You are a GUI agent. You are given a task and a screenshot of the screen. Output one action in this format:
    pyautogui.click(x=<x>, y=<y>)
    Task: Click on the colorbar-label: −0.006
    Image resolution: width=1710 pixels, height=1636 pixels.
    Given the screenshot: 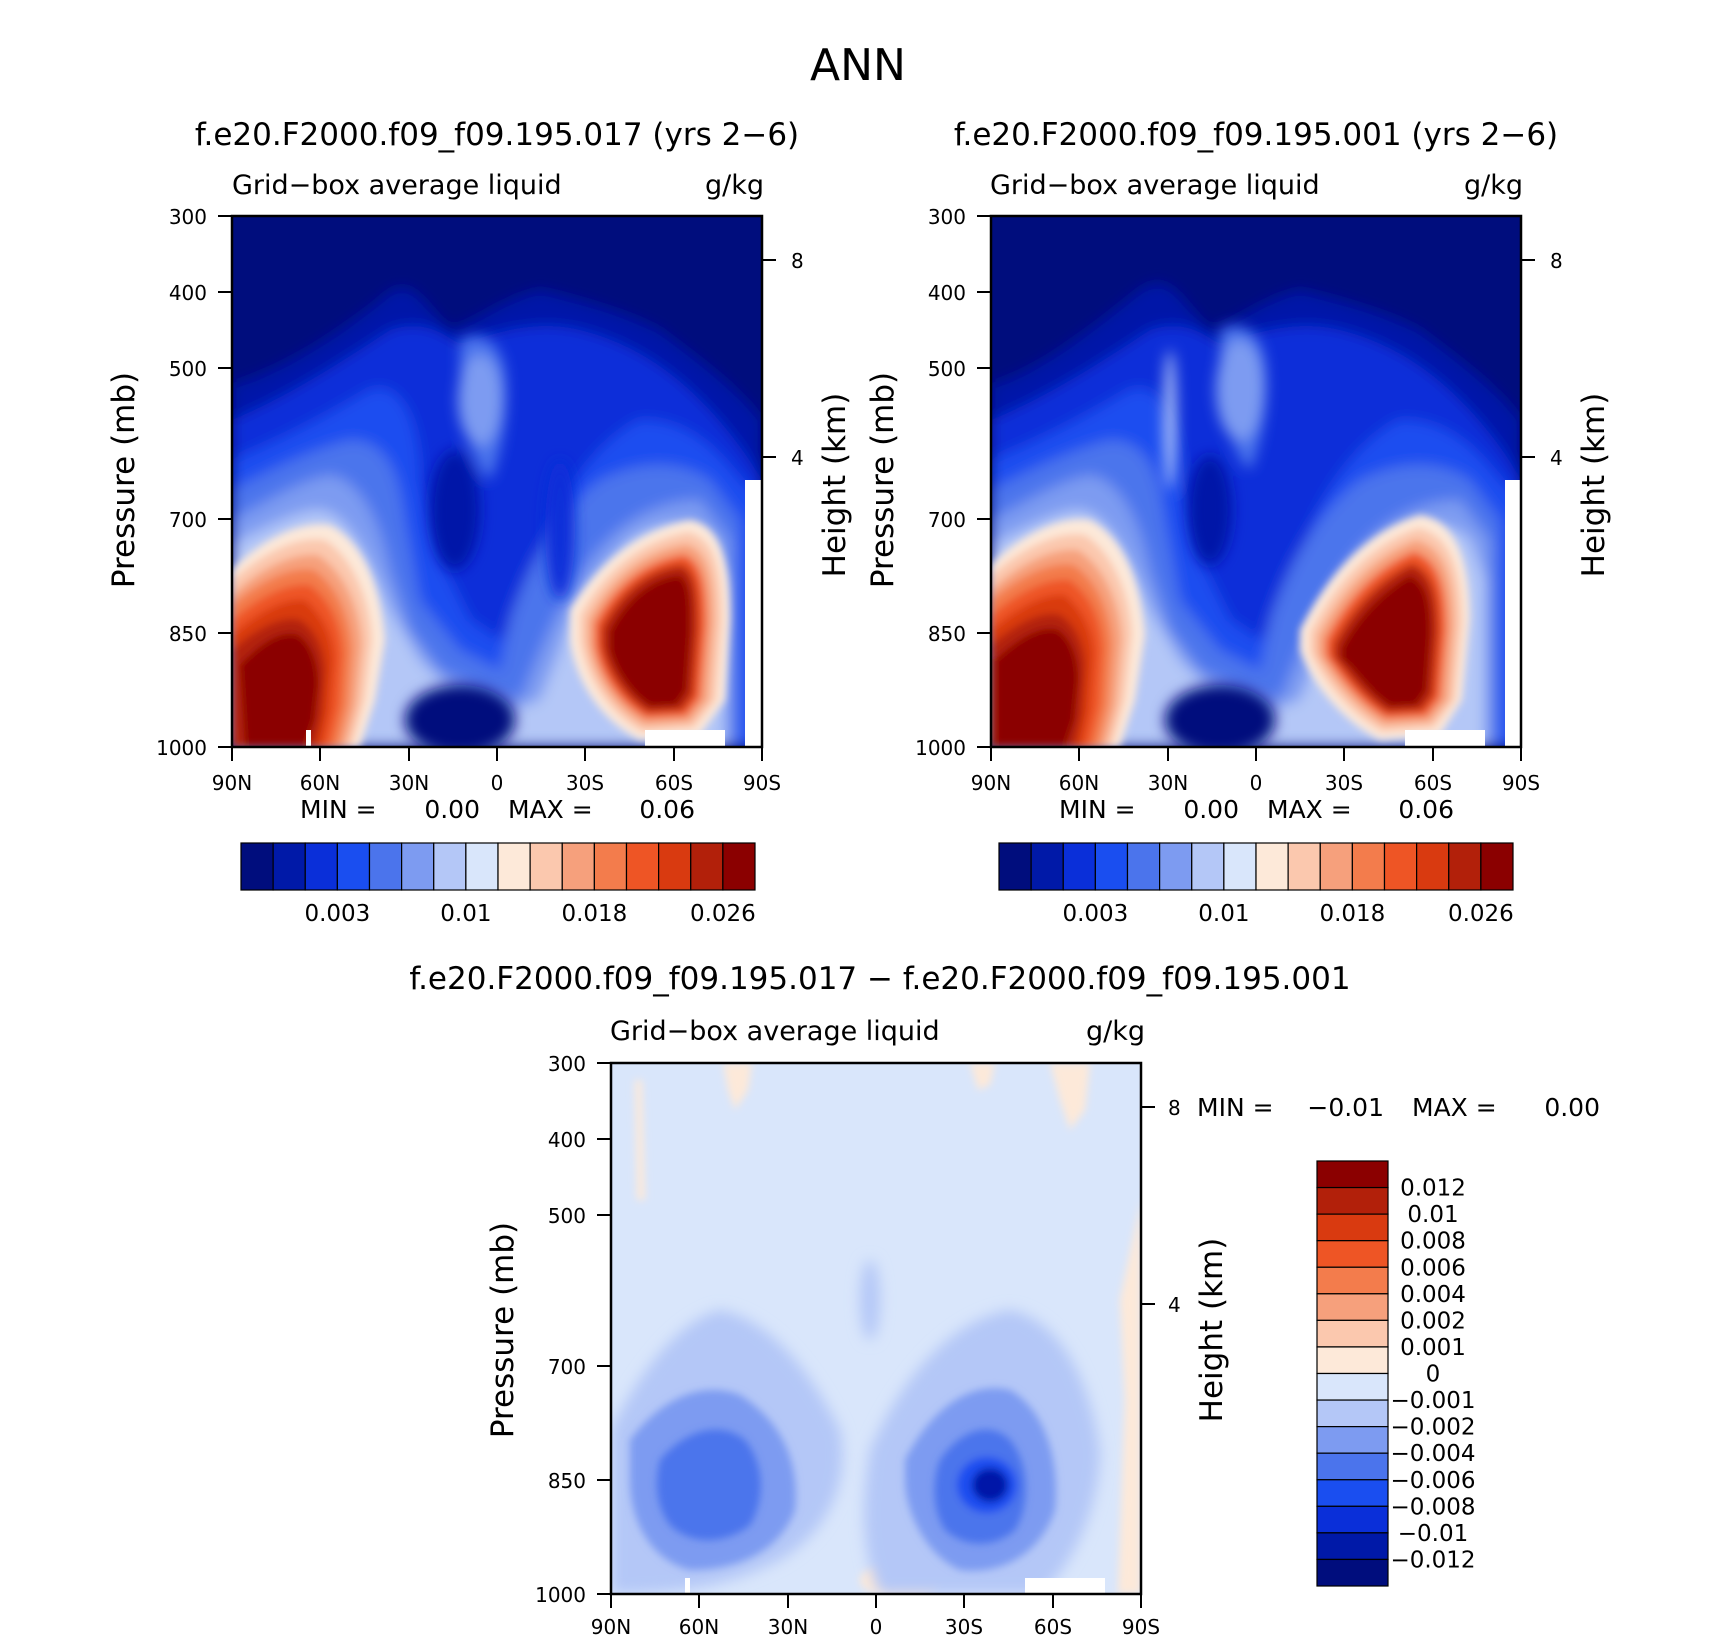 What is the action you would take?
    pyautogui.click(x=1432, y=1481)
    